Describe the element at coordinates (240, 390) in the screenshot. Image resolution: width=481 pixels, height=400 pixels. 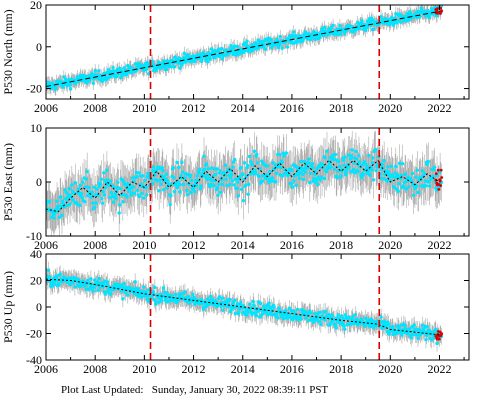
I see `last-updated-value: Sunday, January 30, 2022 08:39:11 PST` at that location.